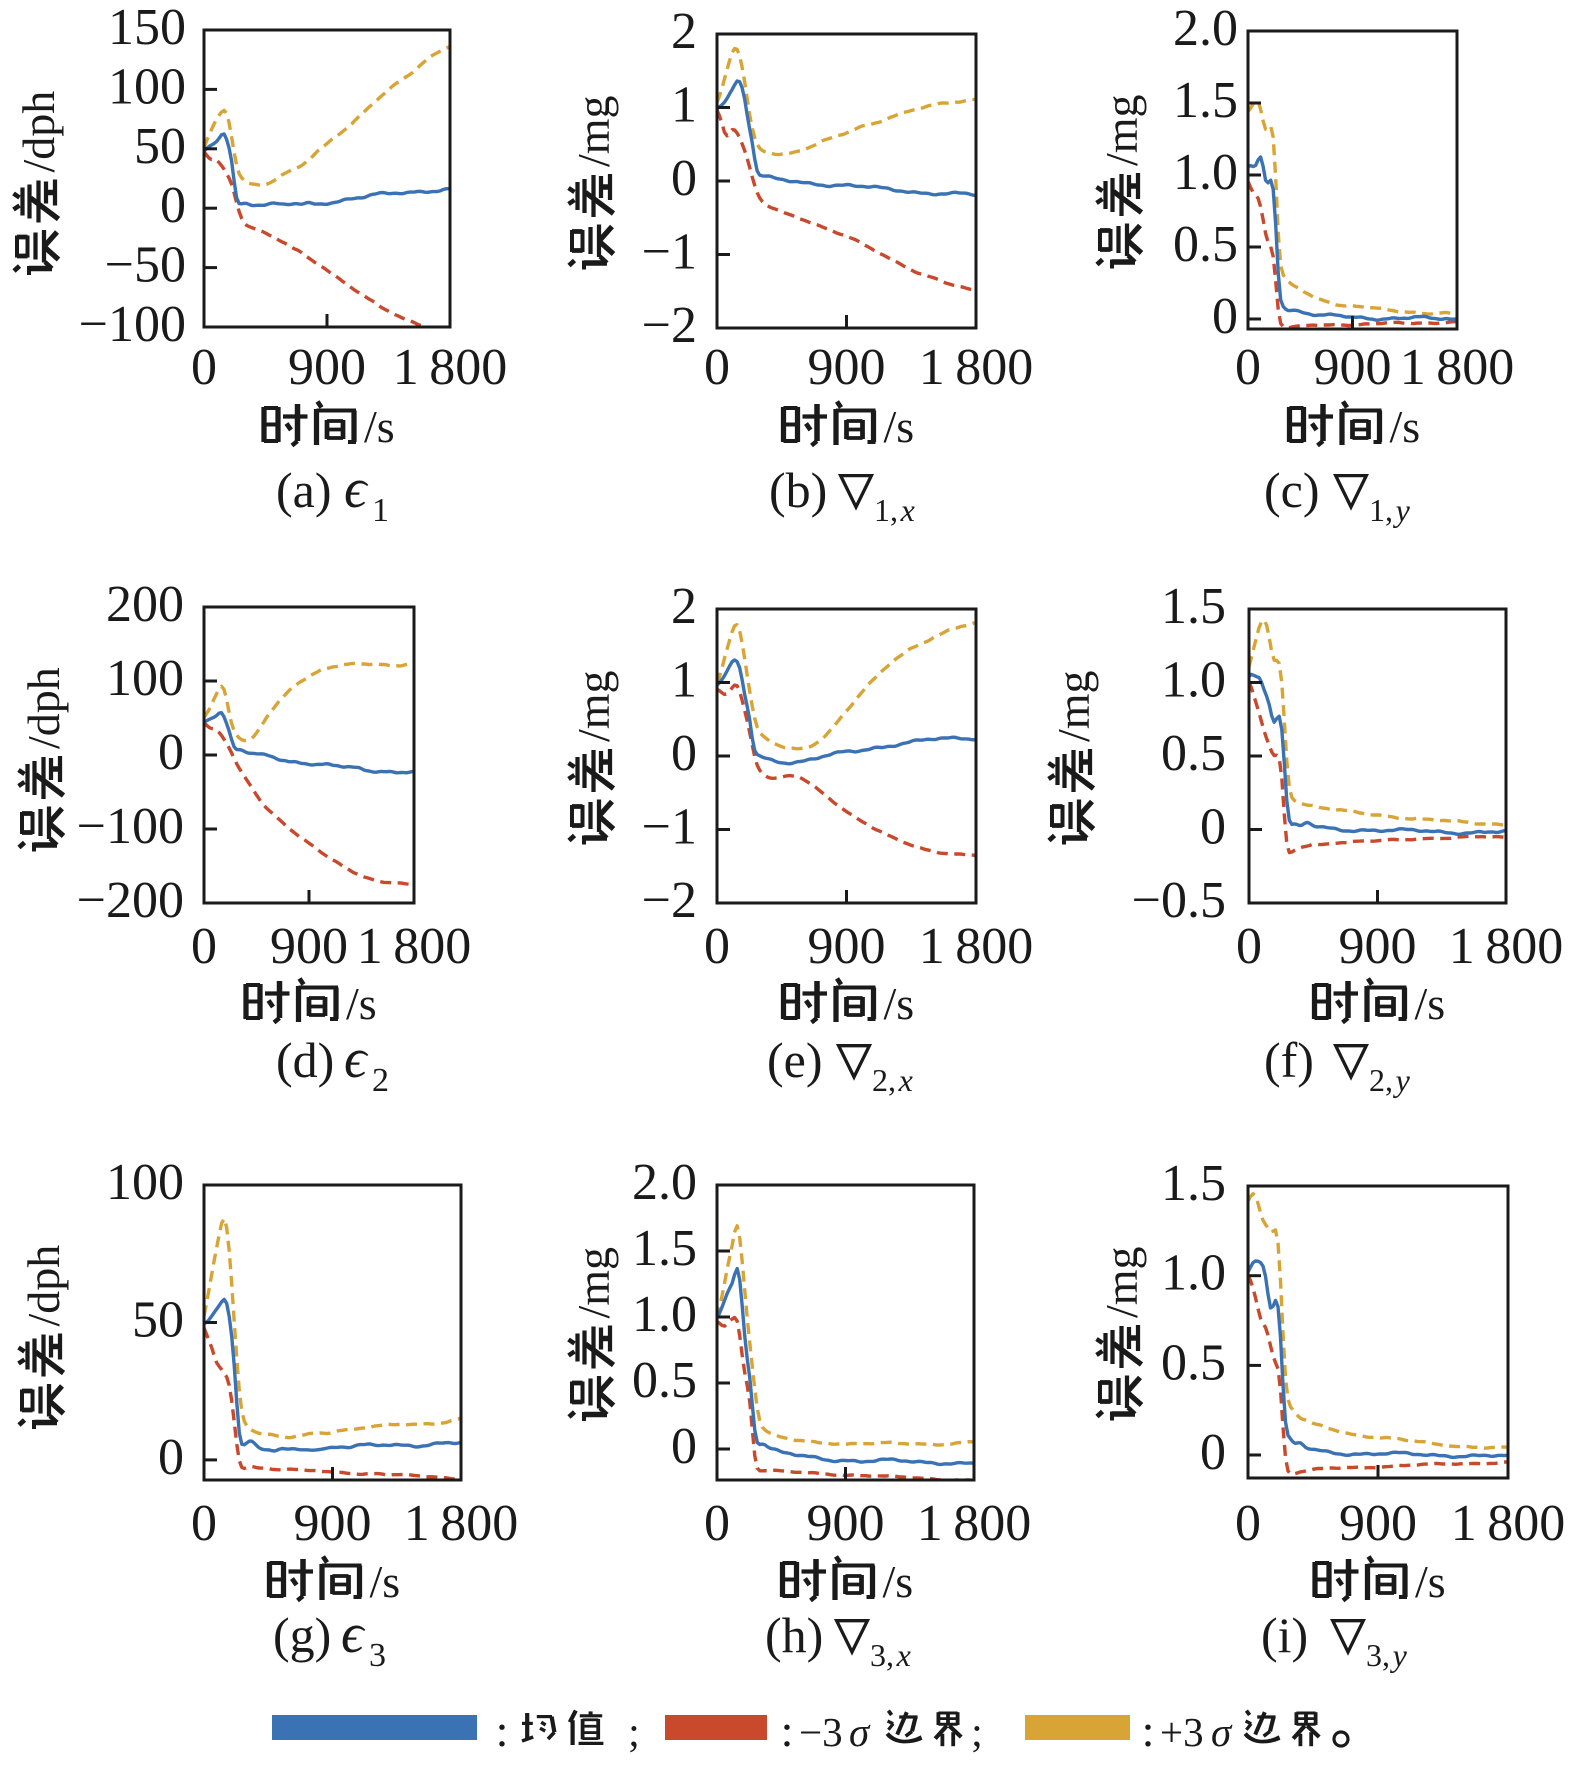  I want to click on svg-text: (a), so click(304, 490).